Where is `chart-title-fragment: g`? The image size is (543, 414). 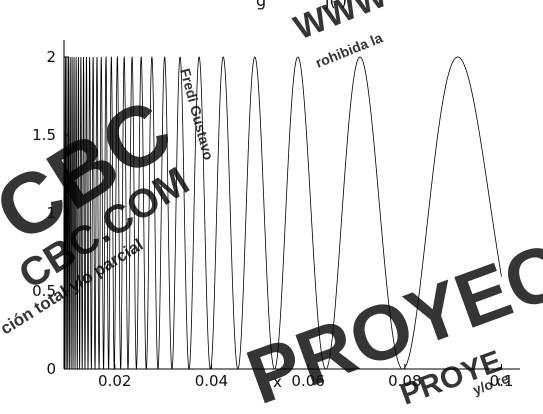 chart-title-fragment: g is located at coordinates (261, 5).